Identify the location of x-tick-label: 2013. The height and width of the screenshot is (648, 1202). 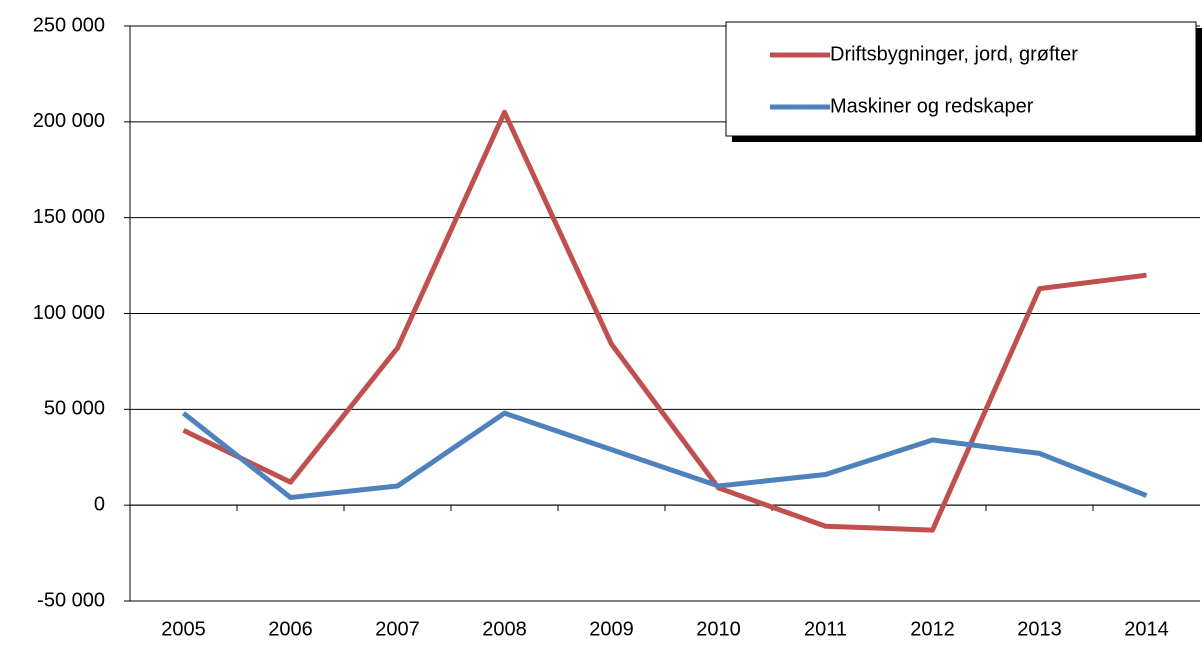
(1039, 629).